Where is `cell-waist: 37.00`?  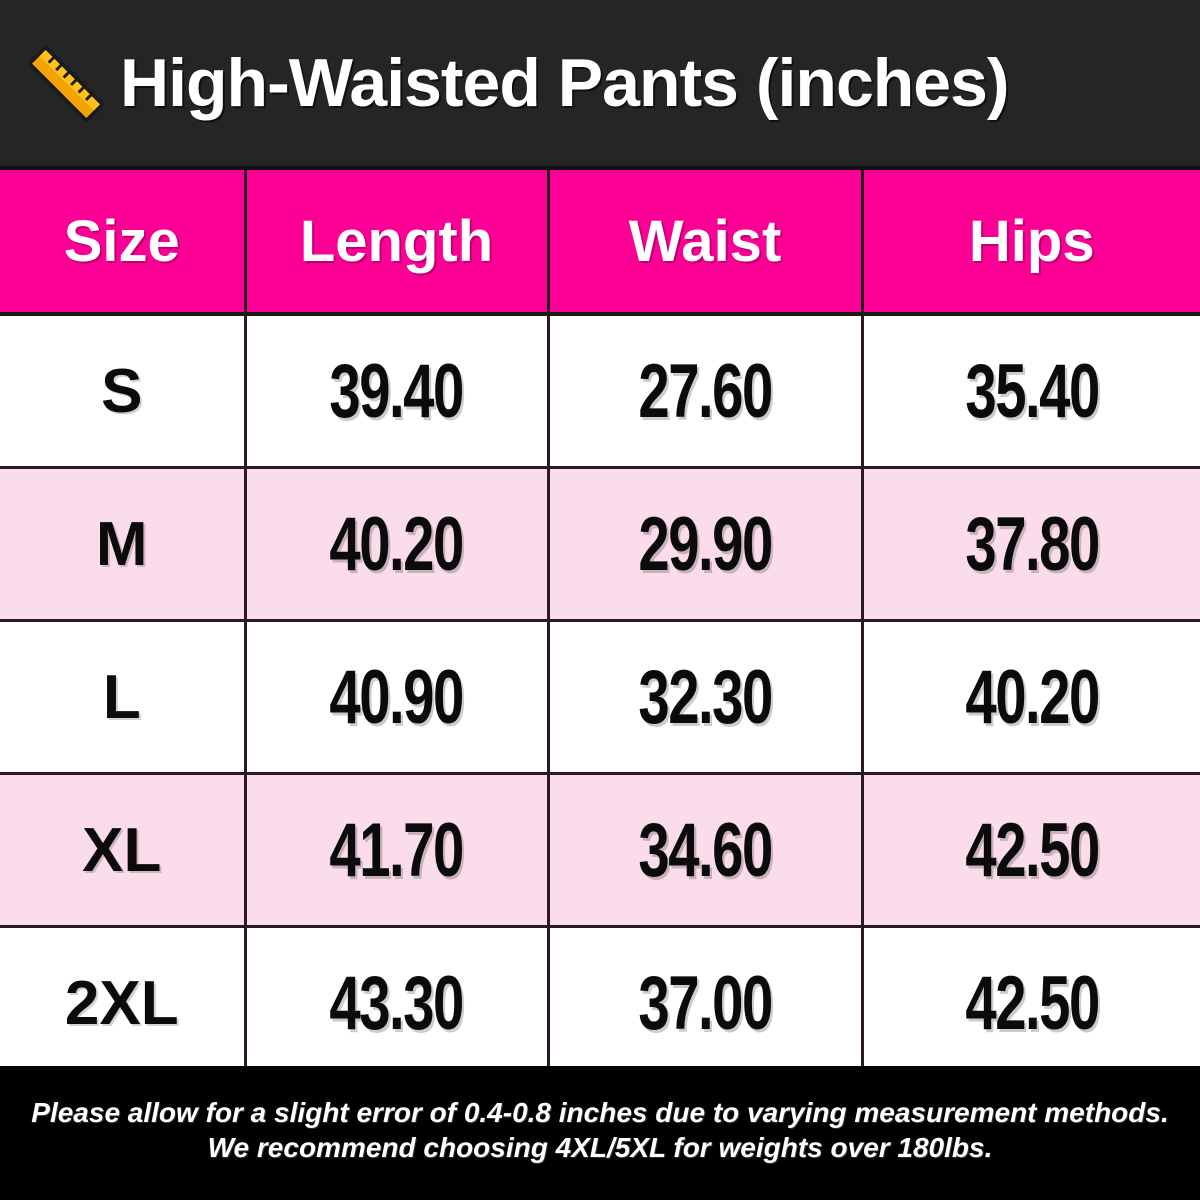
cell-waist: 37.00 is located at coordinates (706, 1002).